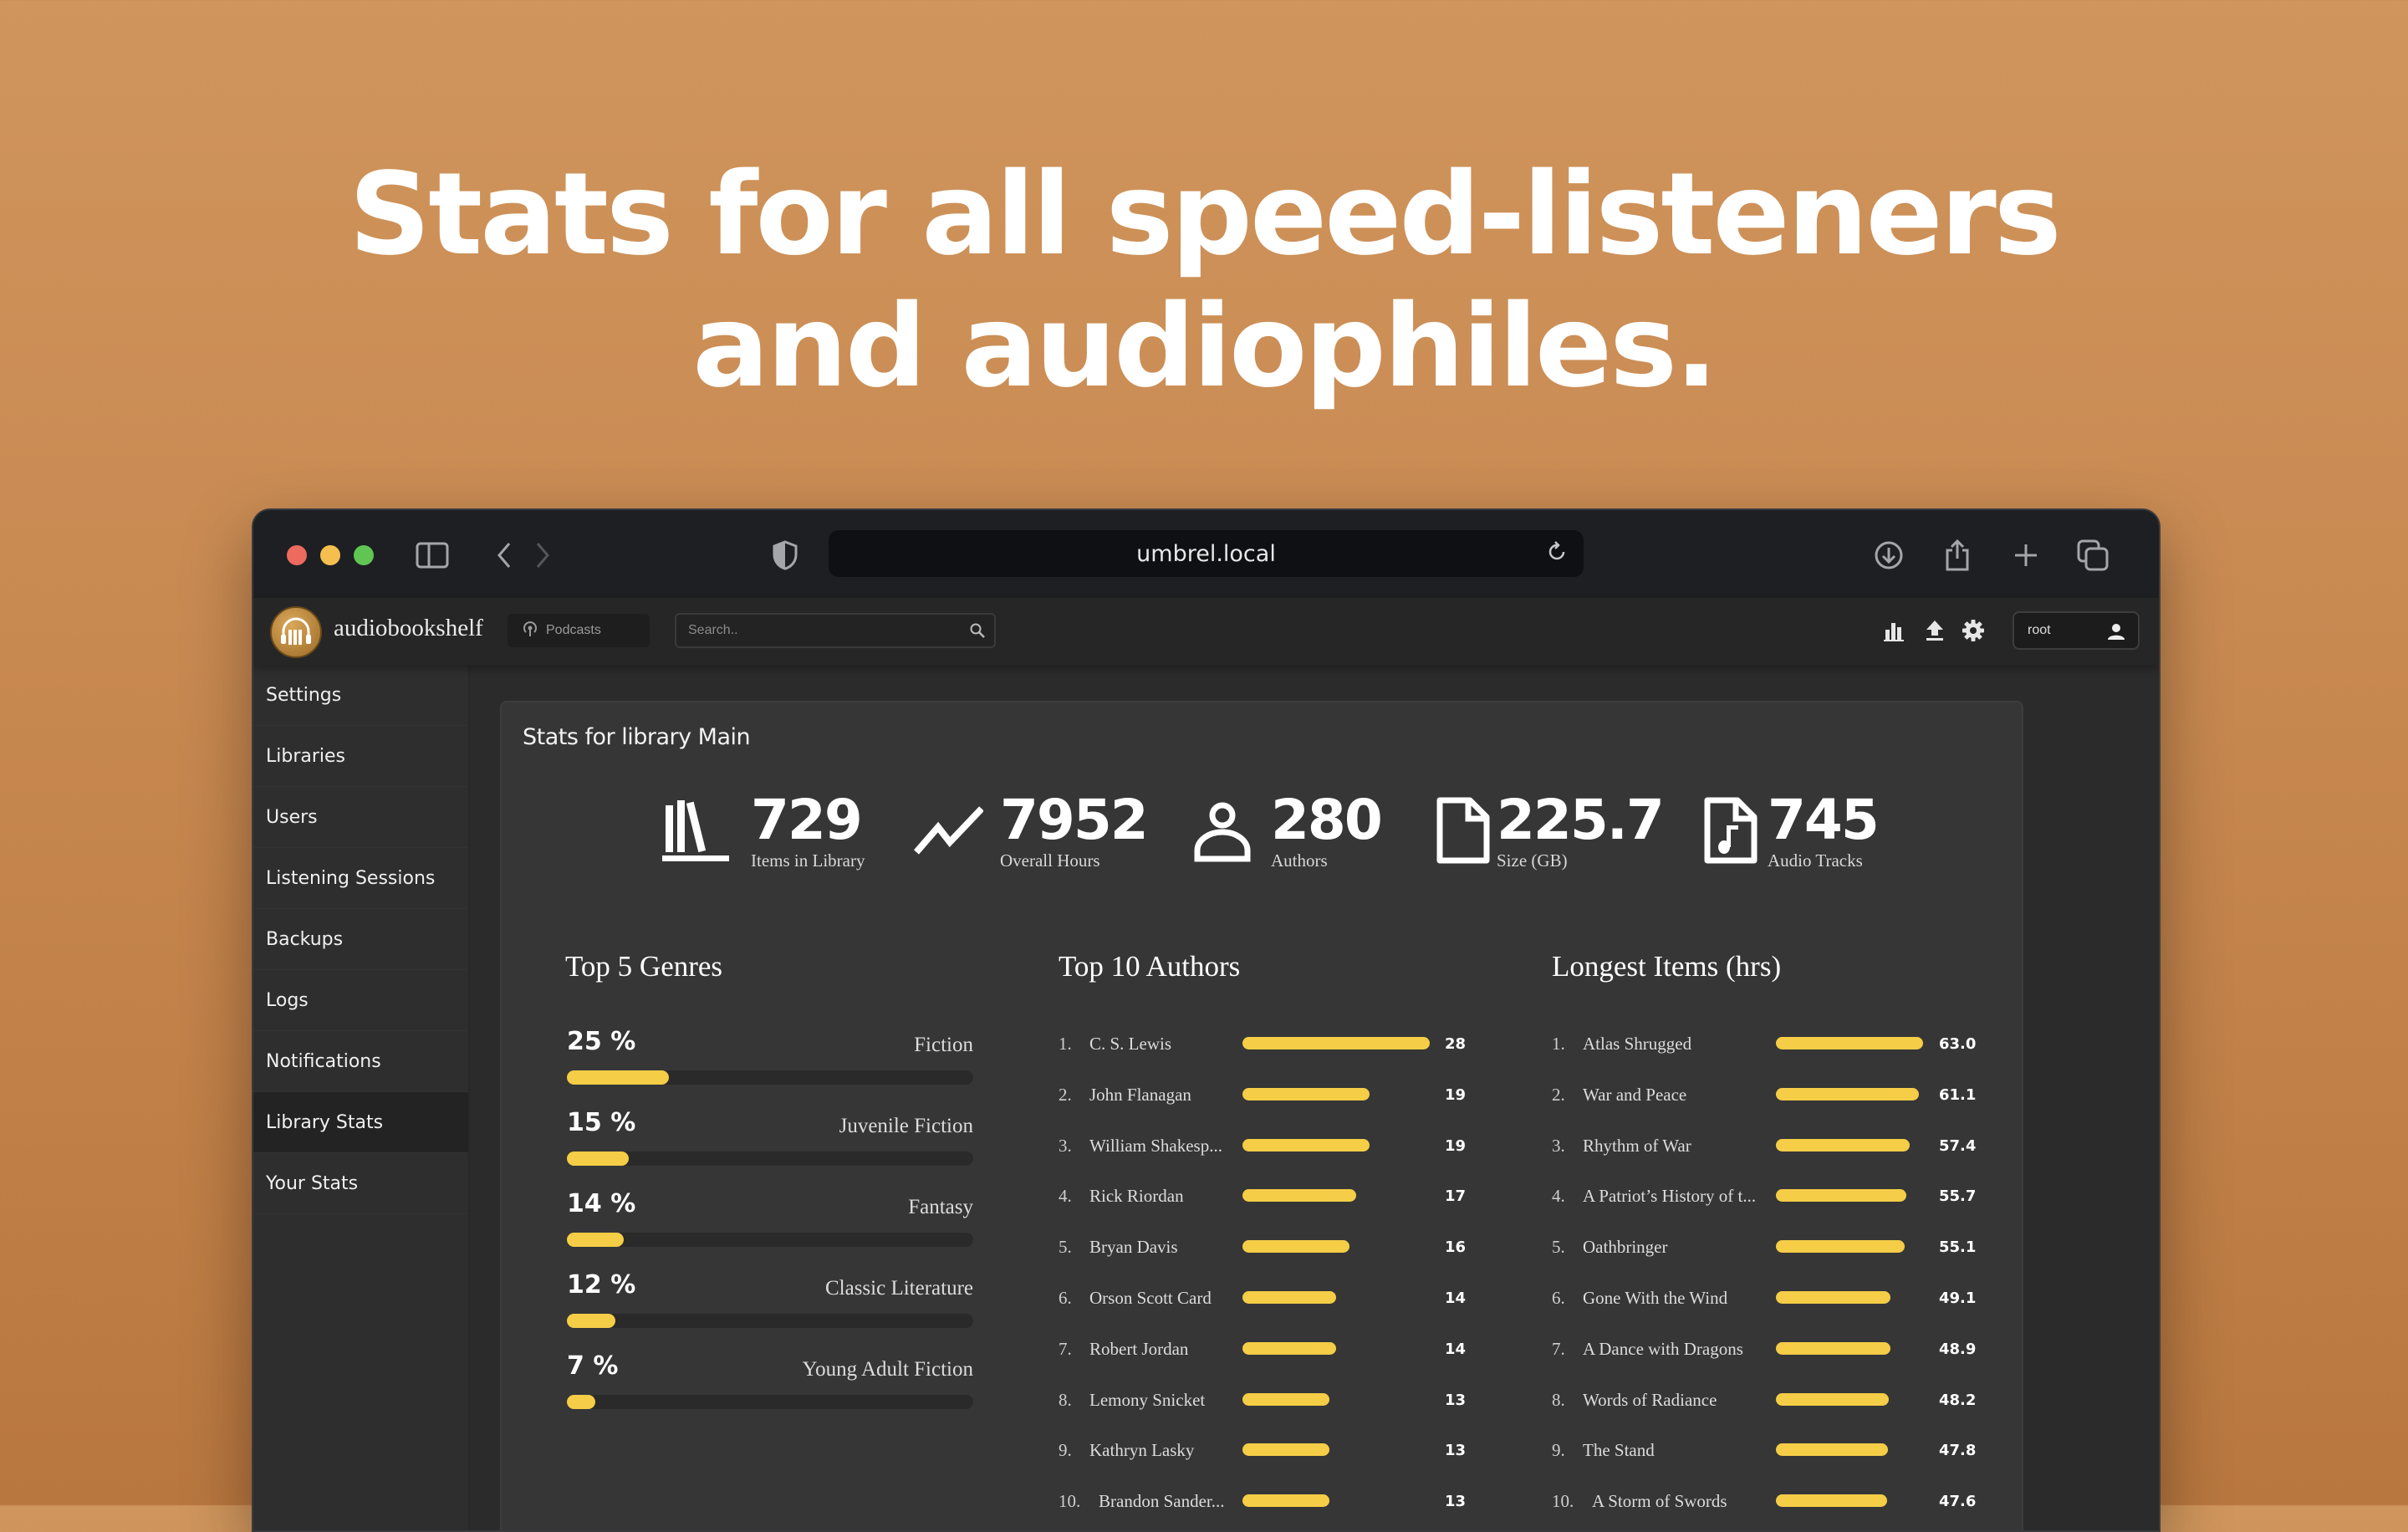  I want to click on privacy-shield-icon, so click(785, 555).